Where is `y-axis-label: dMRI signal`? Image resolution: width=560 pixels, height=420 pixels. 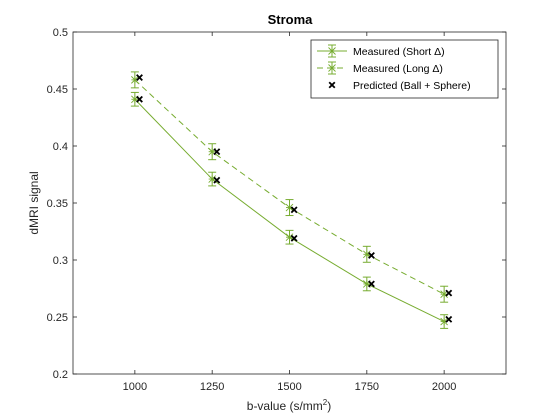 y-axis-label: dMRI signal is located at coordinates (34, 202).